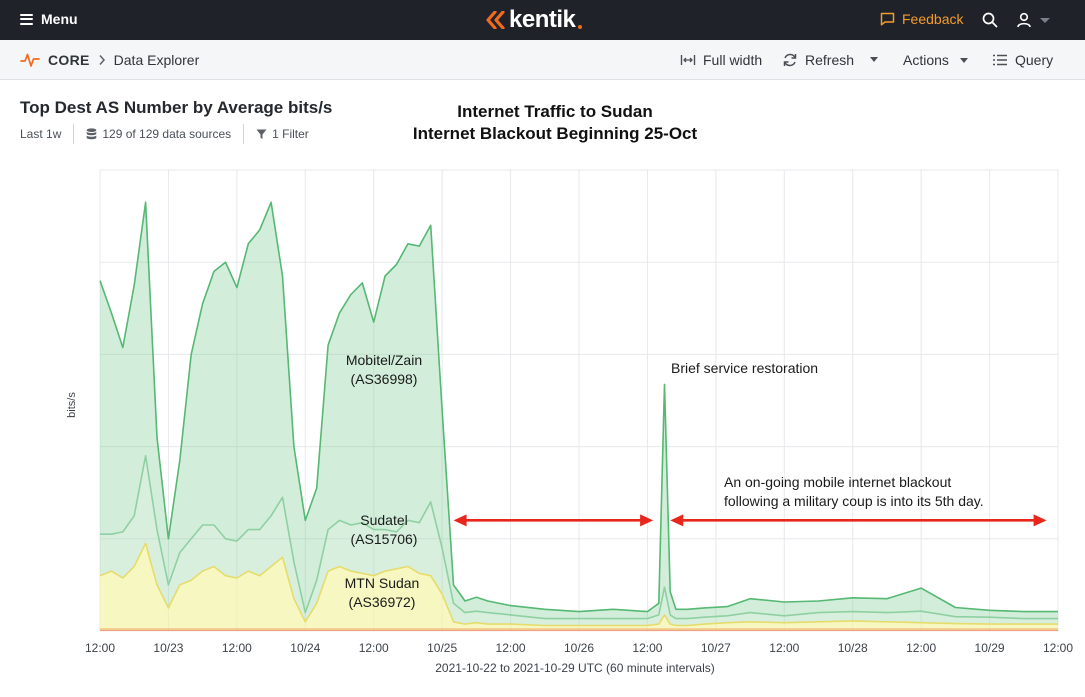  Describe the element at coordinates (72, 405) in the screenshot. I see `y-axis-label: bits/s` at that location.